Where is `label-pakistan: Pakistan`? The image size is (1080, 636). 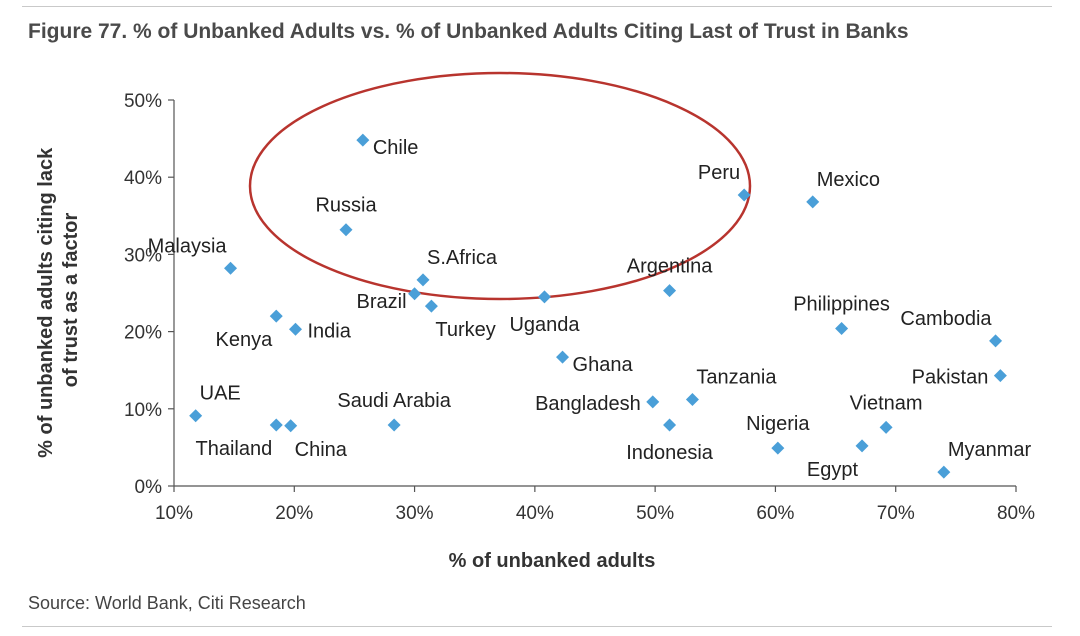 label-pakistan: Pakistan is located at coordinates (950, 378).